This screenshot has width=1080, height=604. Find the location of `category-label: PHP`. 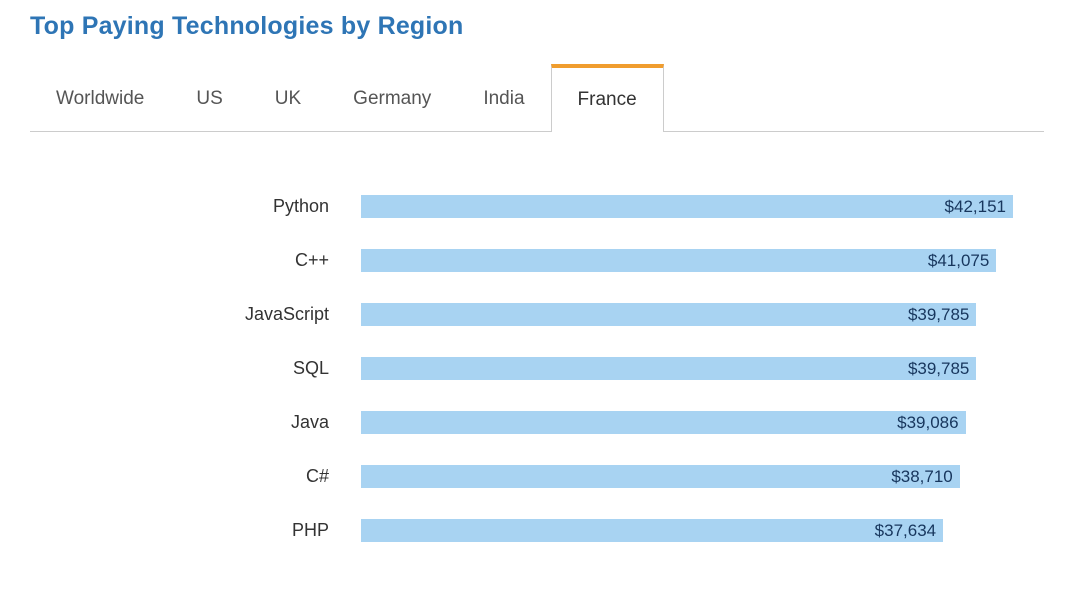

category-label: PHP is located at coordinates (310, 530).